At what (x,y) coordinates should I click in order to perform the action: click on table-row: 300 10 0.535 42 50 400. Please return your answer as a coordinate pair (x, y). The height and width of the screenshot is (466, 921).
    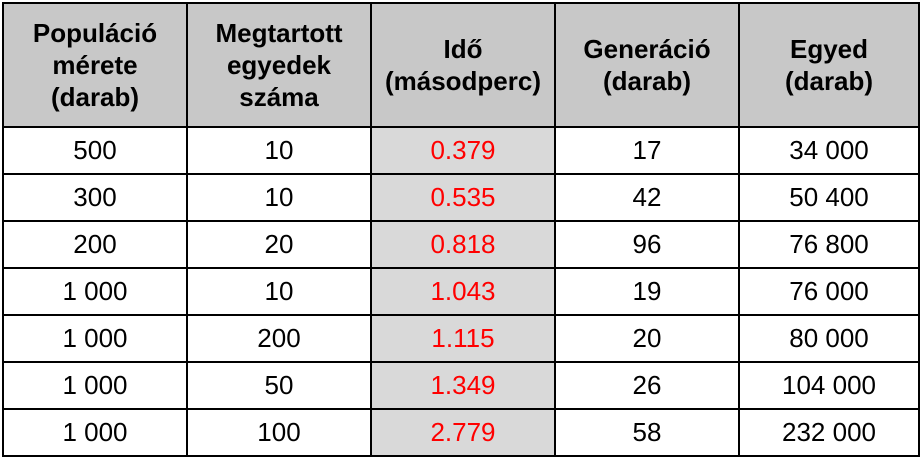
    Looking at the image, I should click on (461, 197).